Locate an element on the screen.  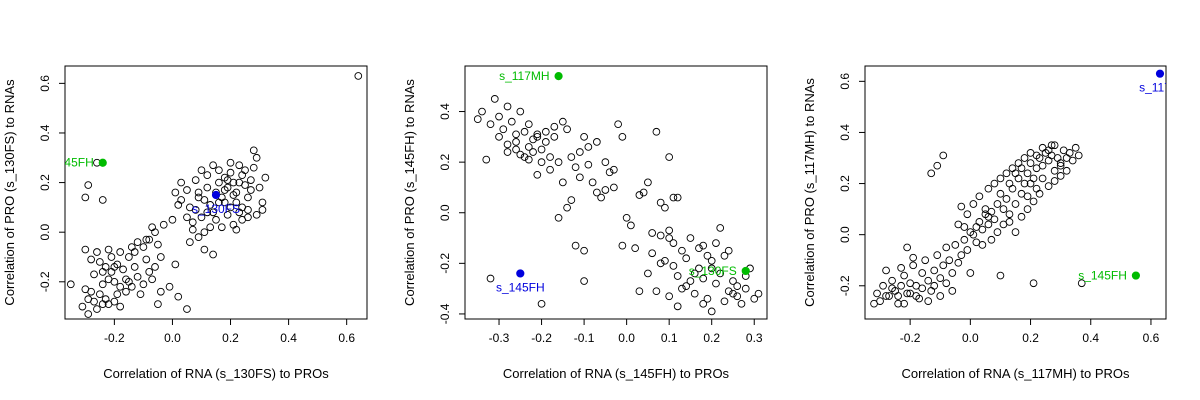
y-axis-label: Correlation of PRO (s_117MH) to RNAs is located at coordinates (809, 192).